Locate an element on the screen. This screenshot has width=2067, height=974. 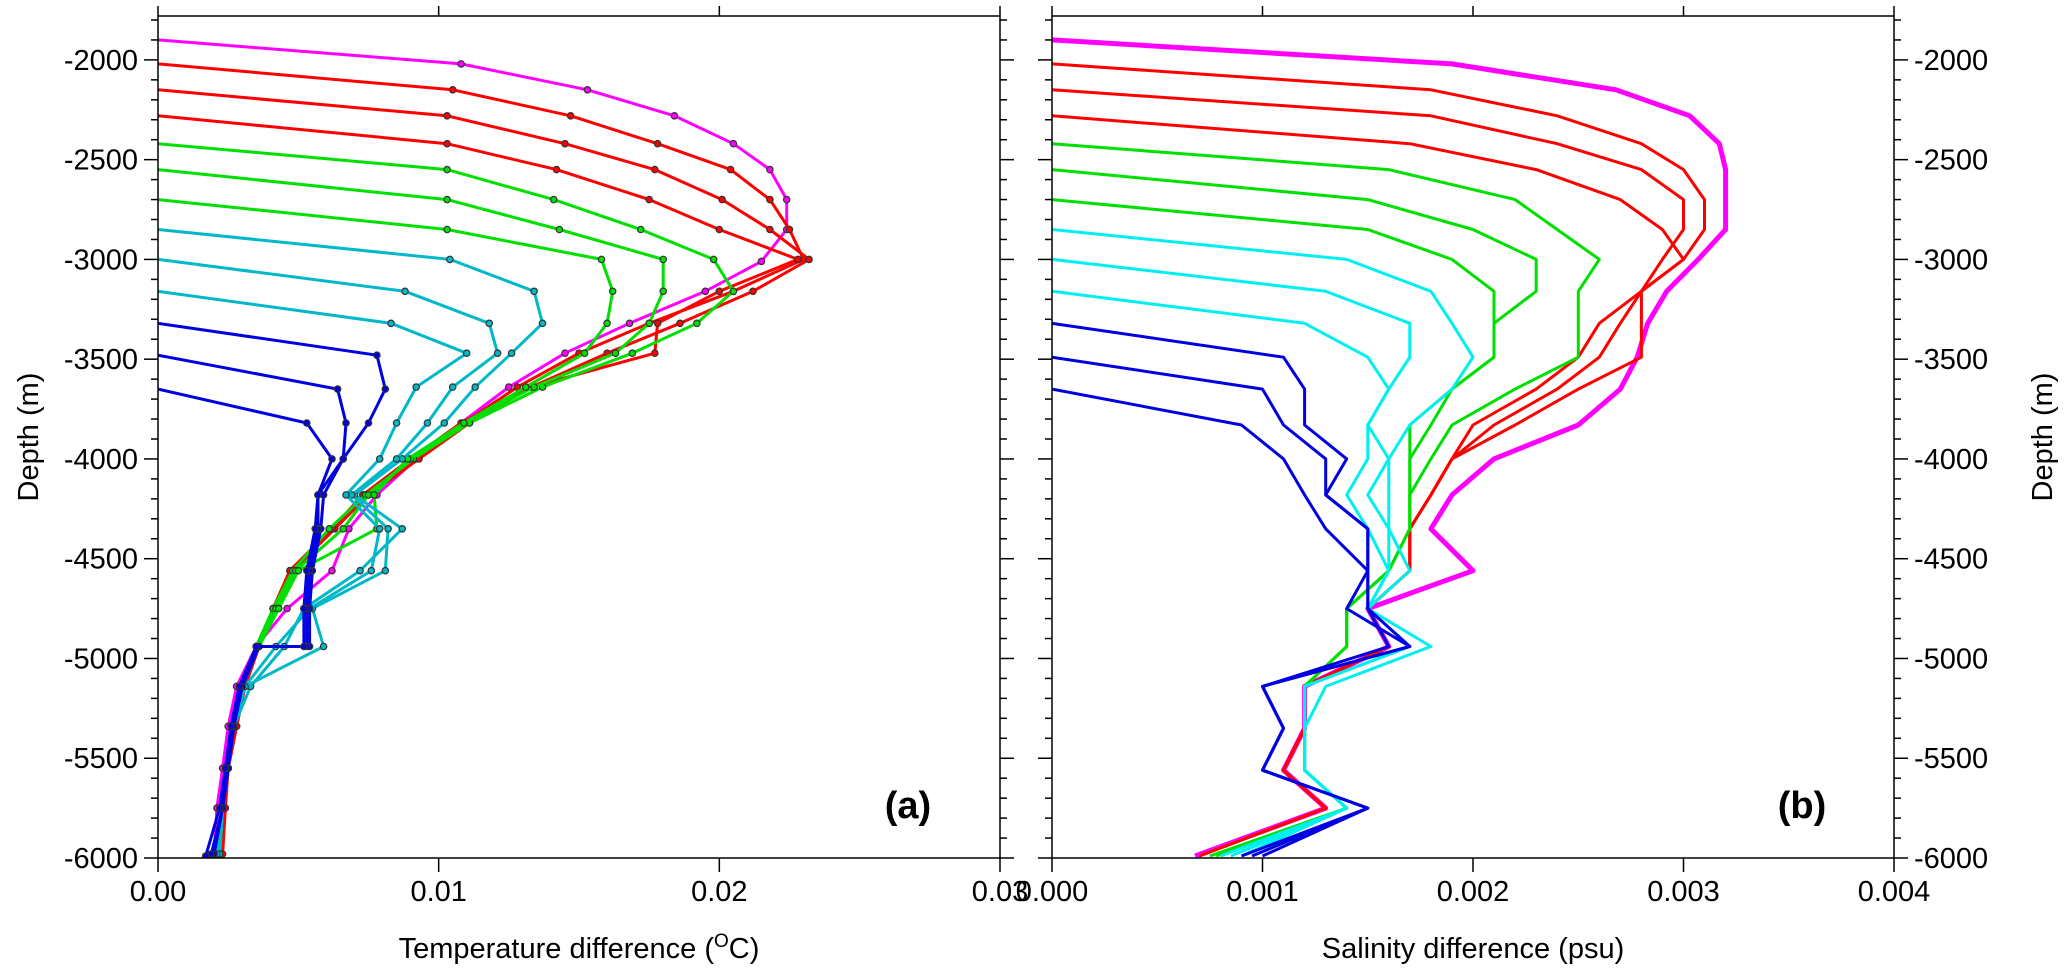
x-axis-title-superscript: O is located at coordinates (721, 941).